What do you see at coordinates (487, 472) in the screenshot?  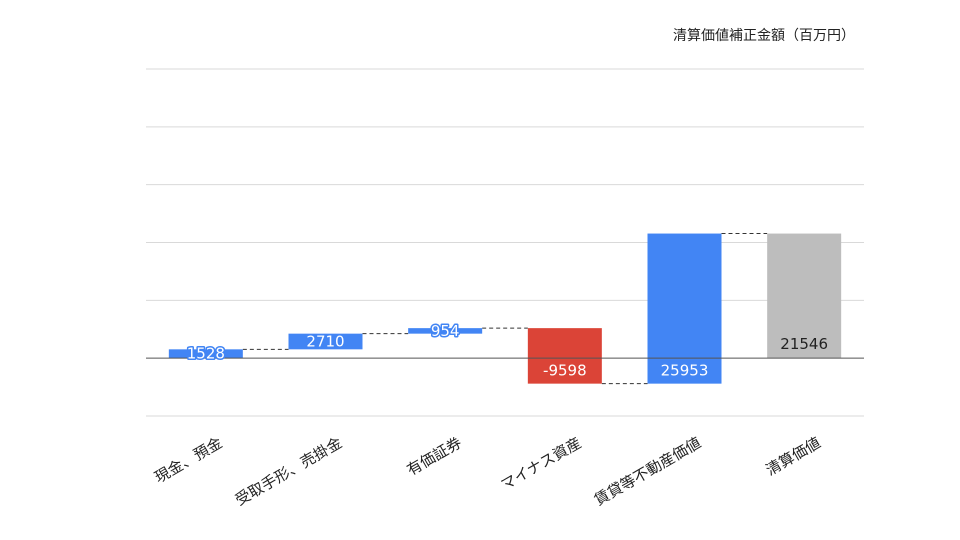 I see `category-labels: 現金、預金 受取手形、売掛金 有価証券 マイナス資産 賃貸等不動産価値 清算価値` at bounding box center [487, 472].